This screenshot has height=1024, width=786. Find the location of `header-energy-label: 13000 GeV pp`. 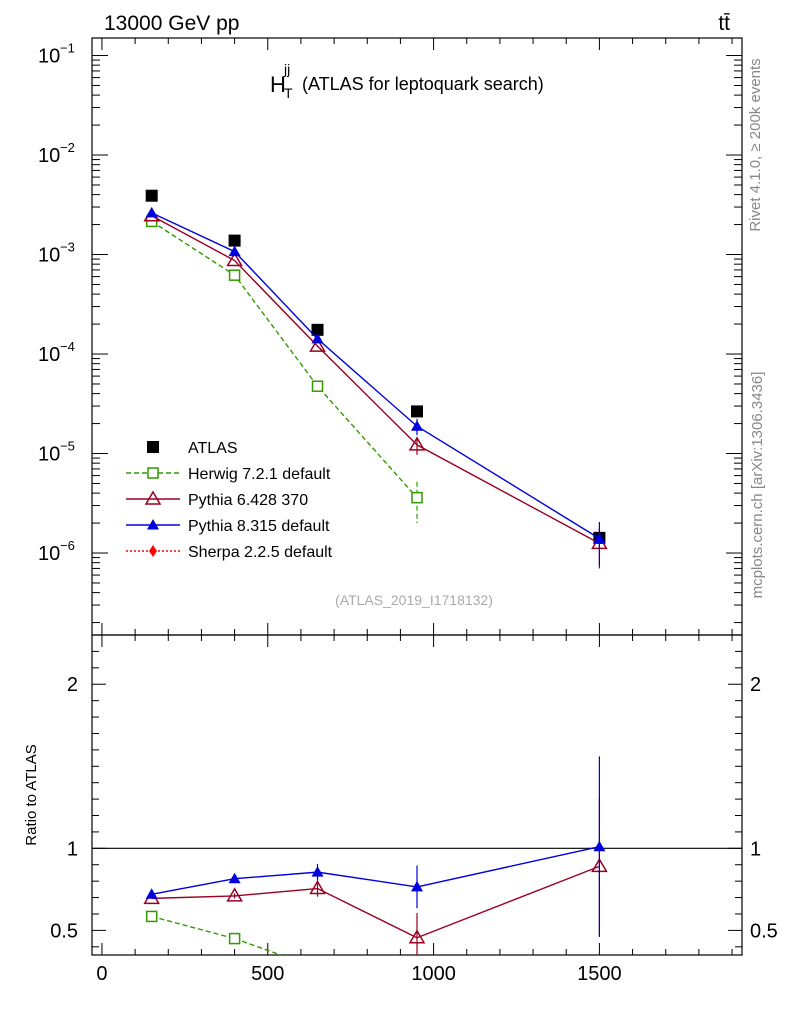

header-energy-label: 13000 GeV pp is located at coordinates (171, 23).